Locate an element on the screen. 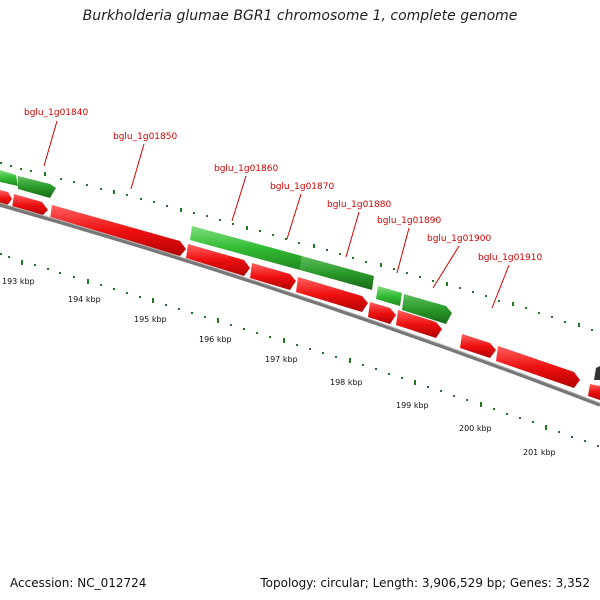 The height and width of the screenshot is (600, 600). scale-label: 200 kbp is located at coordinates (475, 428).